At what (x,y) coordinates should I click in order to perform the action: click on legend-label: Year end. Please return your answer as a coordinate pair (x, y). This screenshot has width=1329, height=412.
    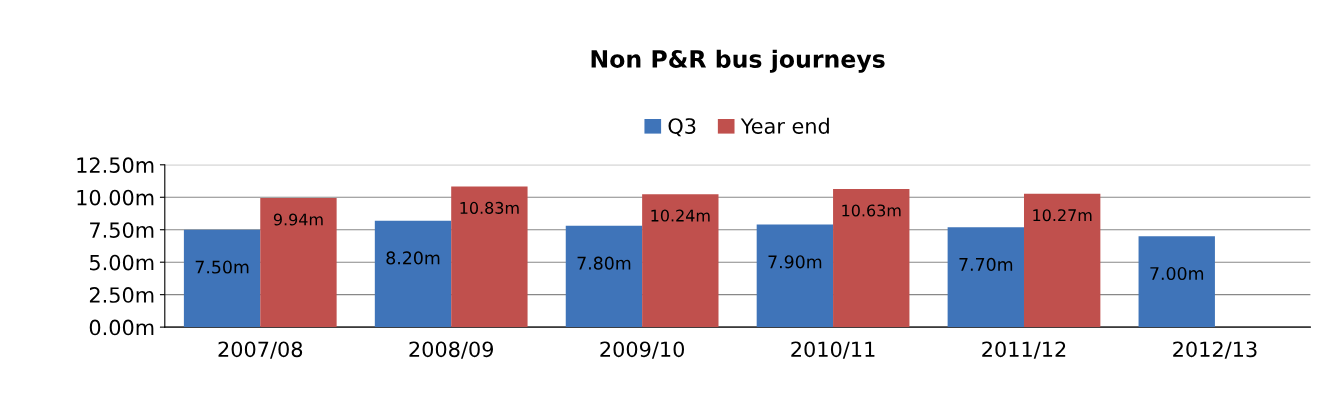
    Looking at the image, I should click on (784, 125).